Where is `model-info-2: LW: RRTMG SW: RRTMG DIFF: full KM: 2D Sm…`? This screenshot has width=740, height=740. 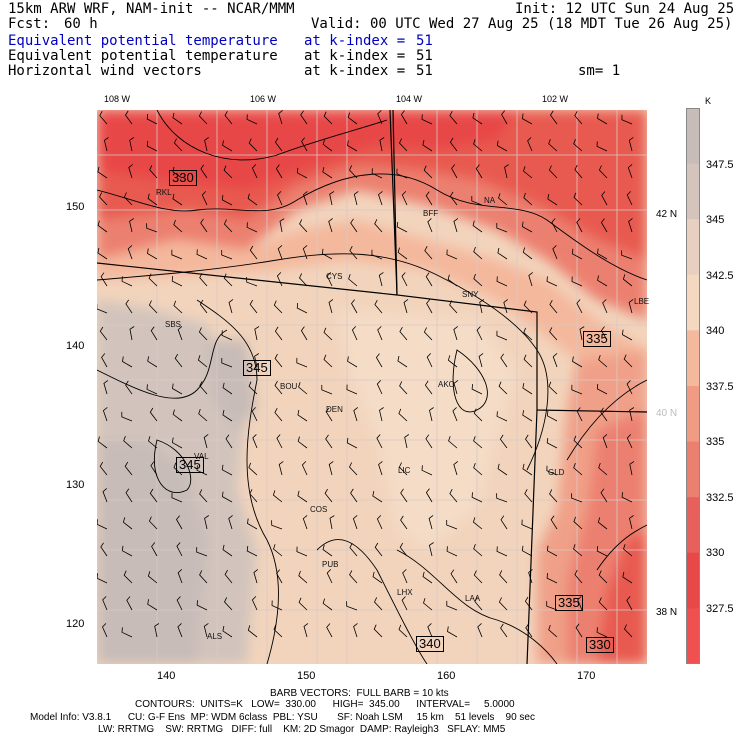
model-info-2: LW: RRTMG SW: RRTMG DIFF: full KM: 2D Sm… is located at coordinates (302, 729).